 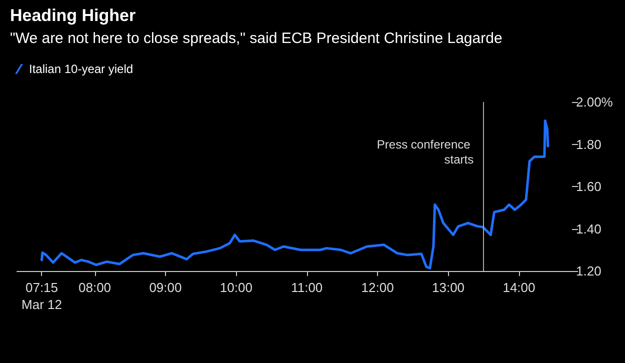 What do you see at coordinates (448, 287) in the screenshot?
I see `x-tick-label: 13:00` at bounding box center [448, 287].